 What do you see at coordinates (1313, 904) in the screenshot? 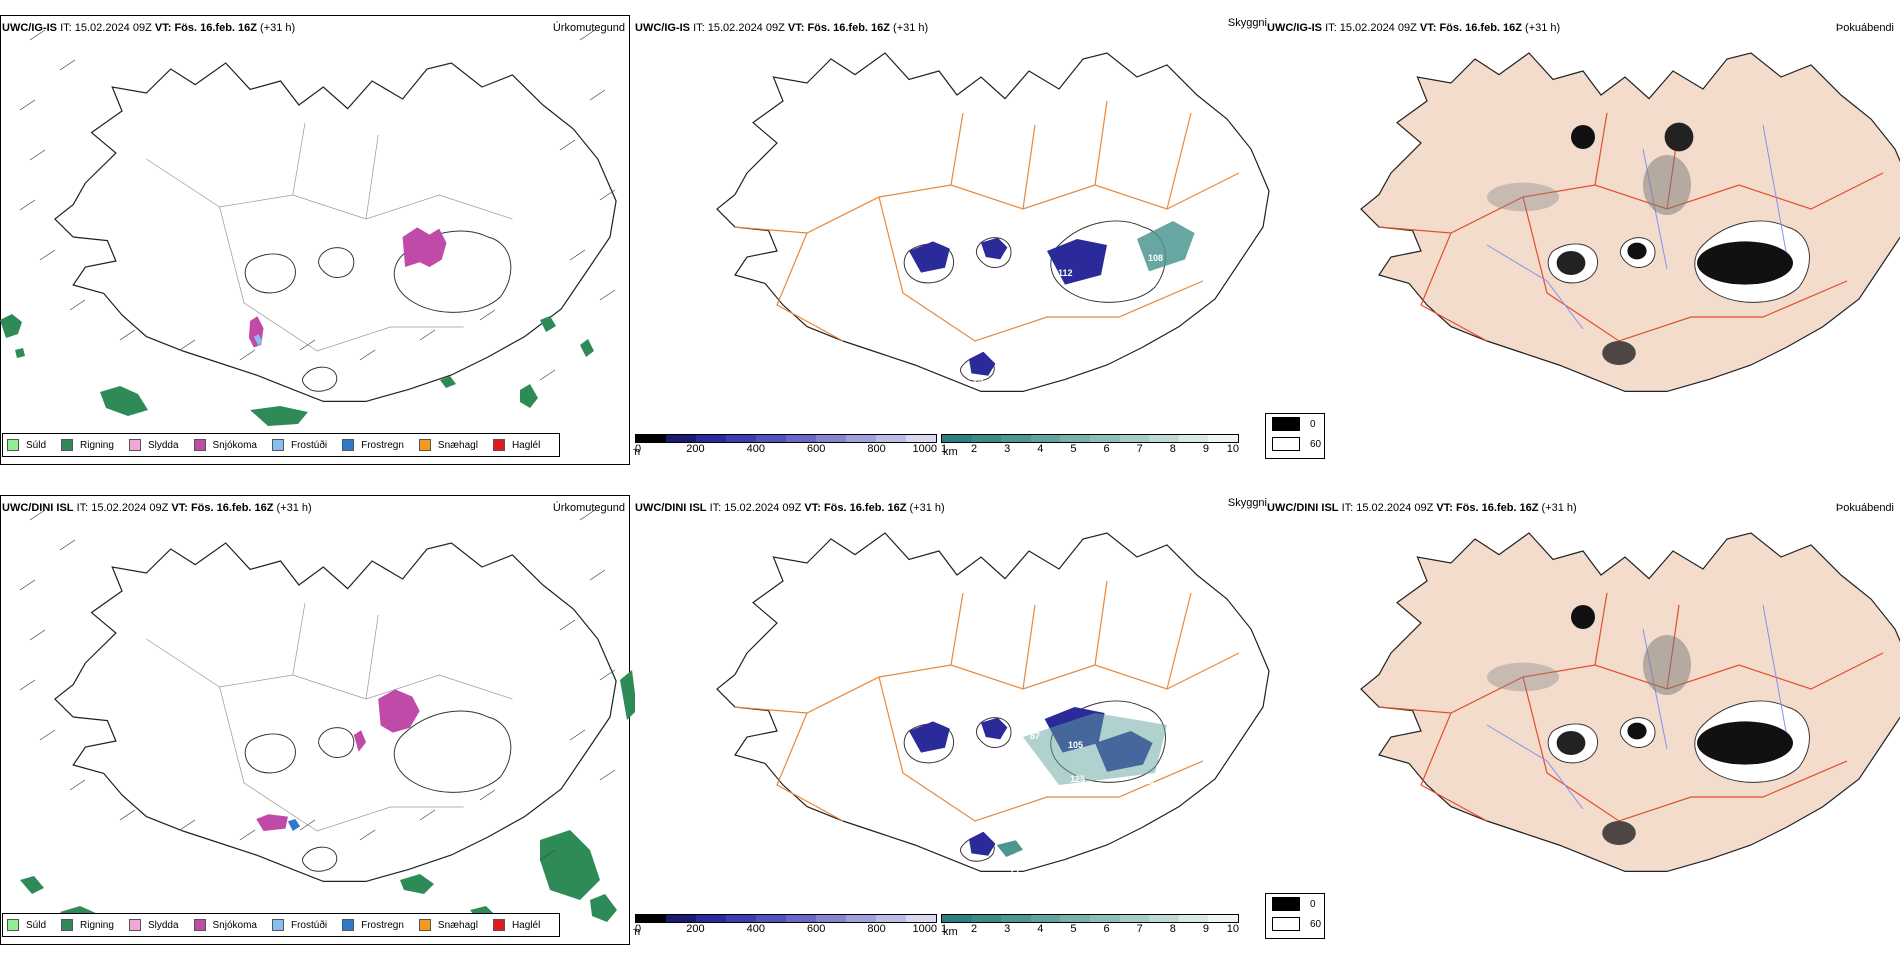
I see `legend-label: 0` at bounding box center [1313, 904].